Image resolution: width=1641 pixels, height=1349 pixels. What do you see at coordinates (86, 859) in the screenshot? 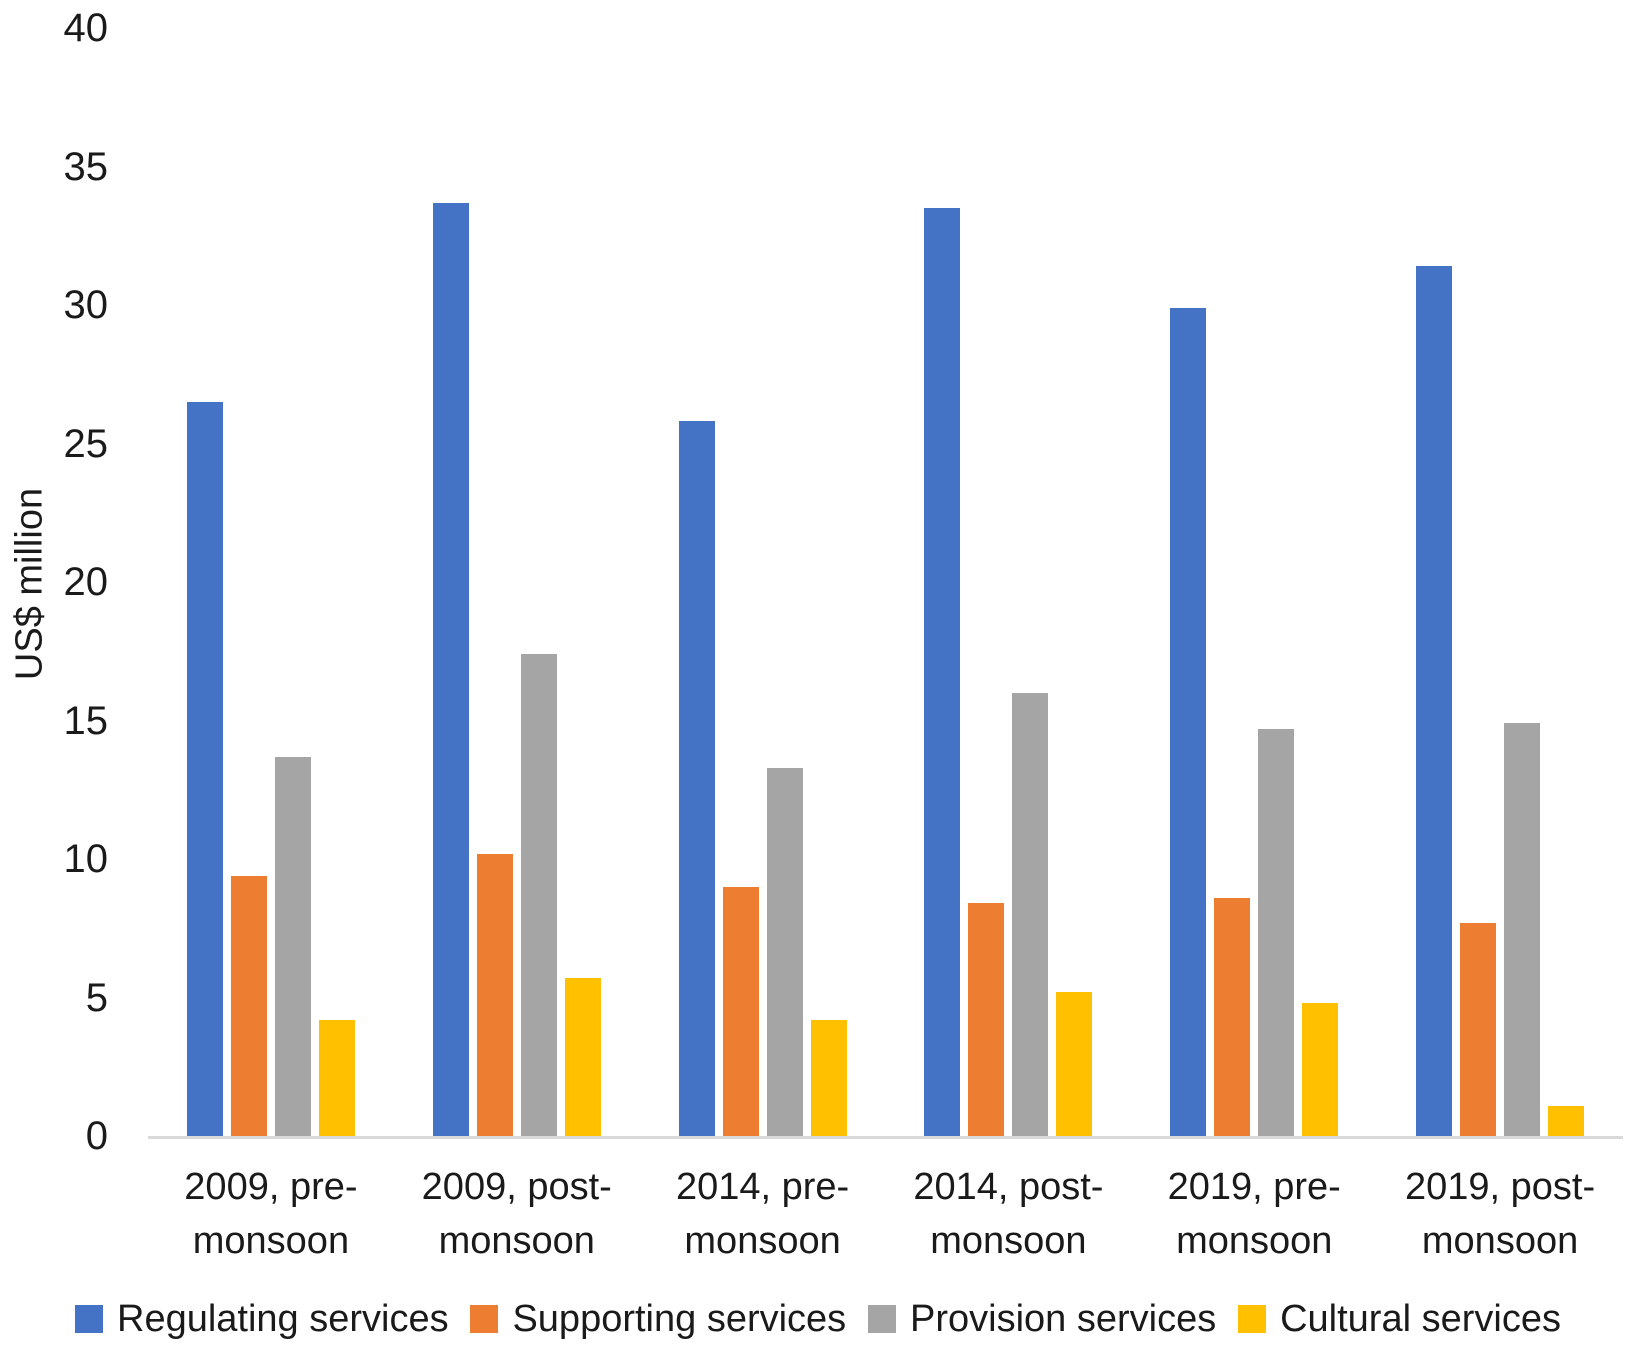
I see `y-tick-label-10: 10` at bounding box center [86, 859].